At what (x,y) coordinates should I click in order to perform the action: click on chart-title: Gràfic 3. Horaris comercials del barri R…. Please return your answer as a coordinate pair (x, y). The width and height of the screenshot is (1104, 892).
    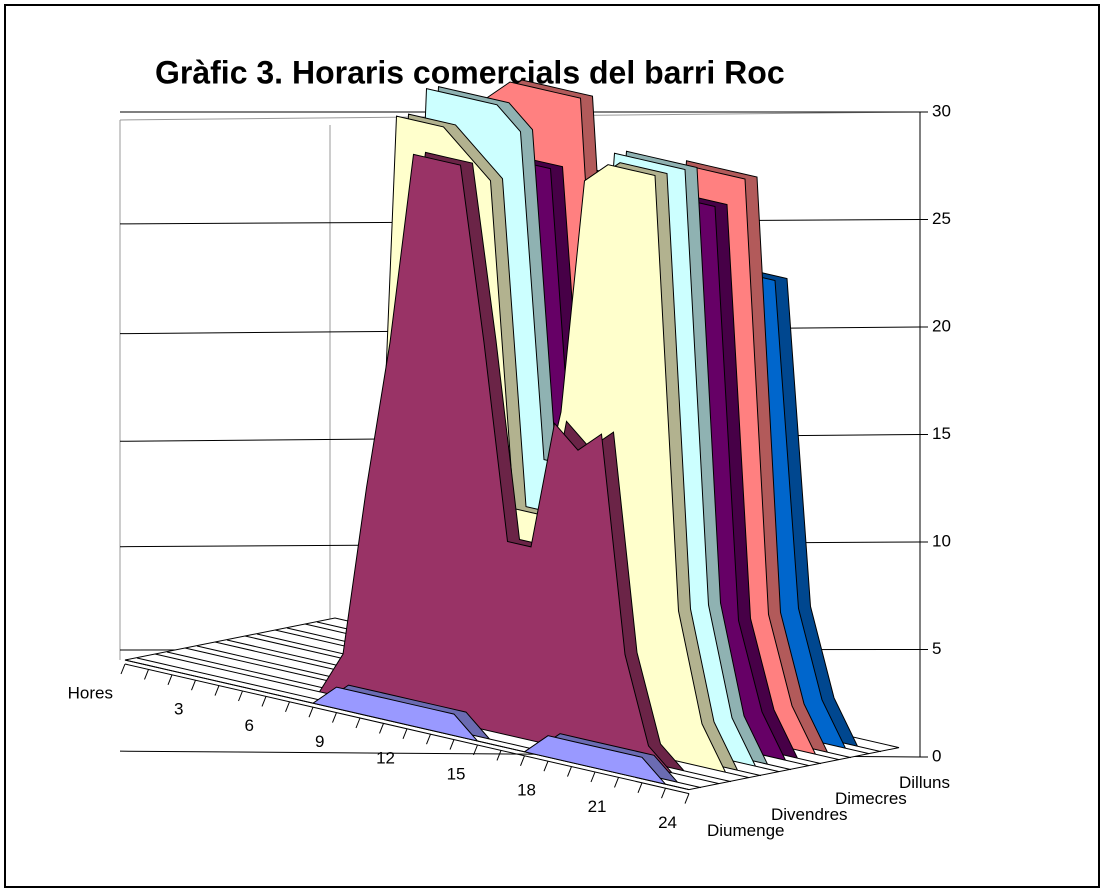
    Looking at the image, I should click on (470, 72).